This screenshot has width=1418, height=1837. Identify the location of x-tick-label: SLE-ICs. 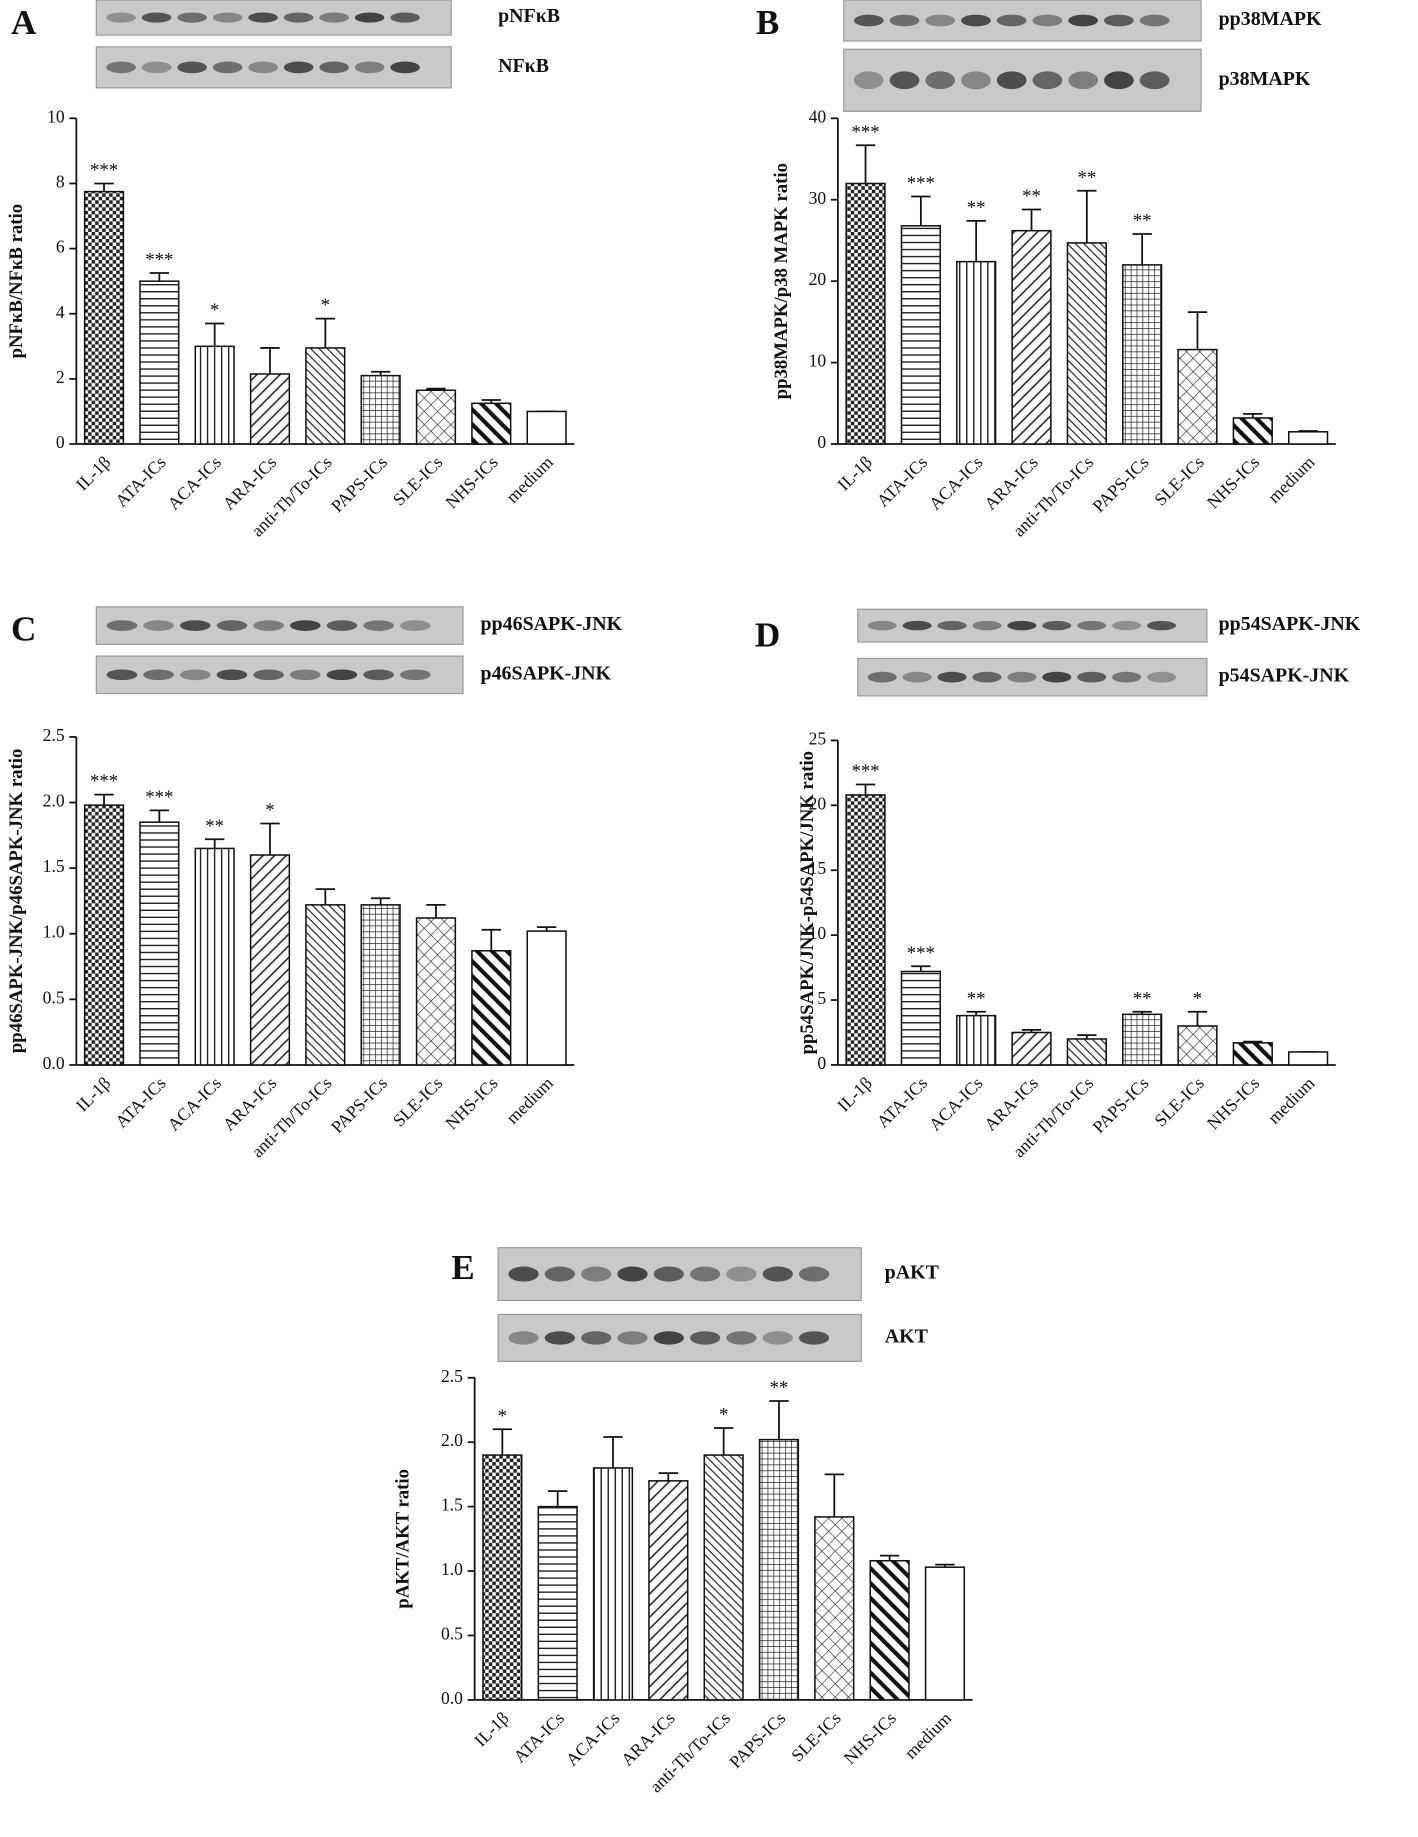
(1179, 481).